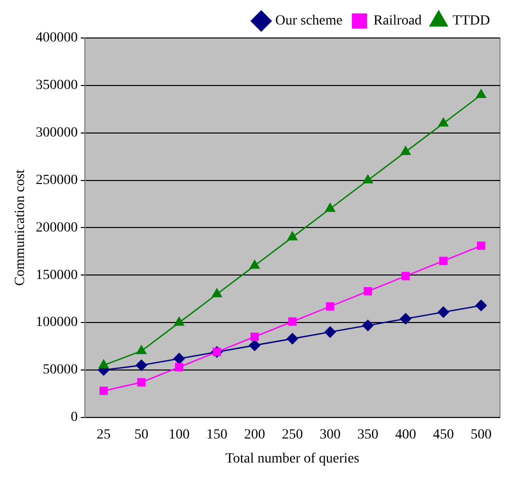 The width and height of the screenshot is (512, 481). I want to click on y-tick-label: 100000, so click(57, 322).